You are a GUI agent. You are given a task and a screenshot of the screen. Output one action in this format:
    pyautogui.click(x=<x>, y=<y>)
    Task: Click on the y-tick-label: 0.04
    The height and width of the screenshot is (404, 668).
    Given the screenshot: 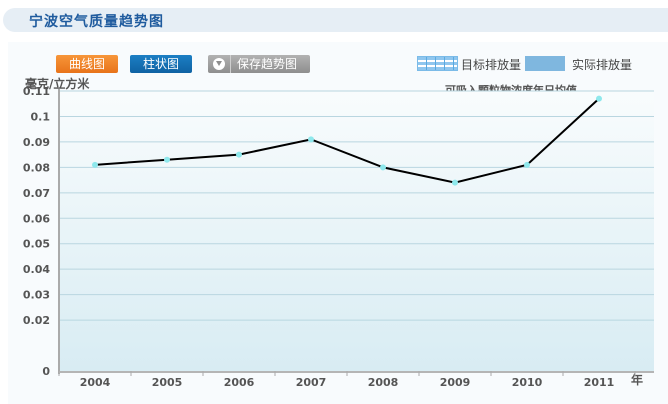 What is the action you would take?
    pyautogui.click(x=36, y=269)
    